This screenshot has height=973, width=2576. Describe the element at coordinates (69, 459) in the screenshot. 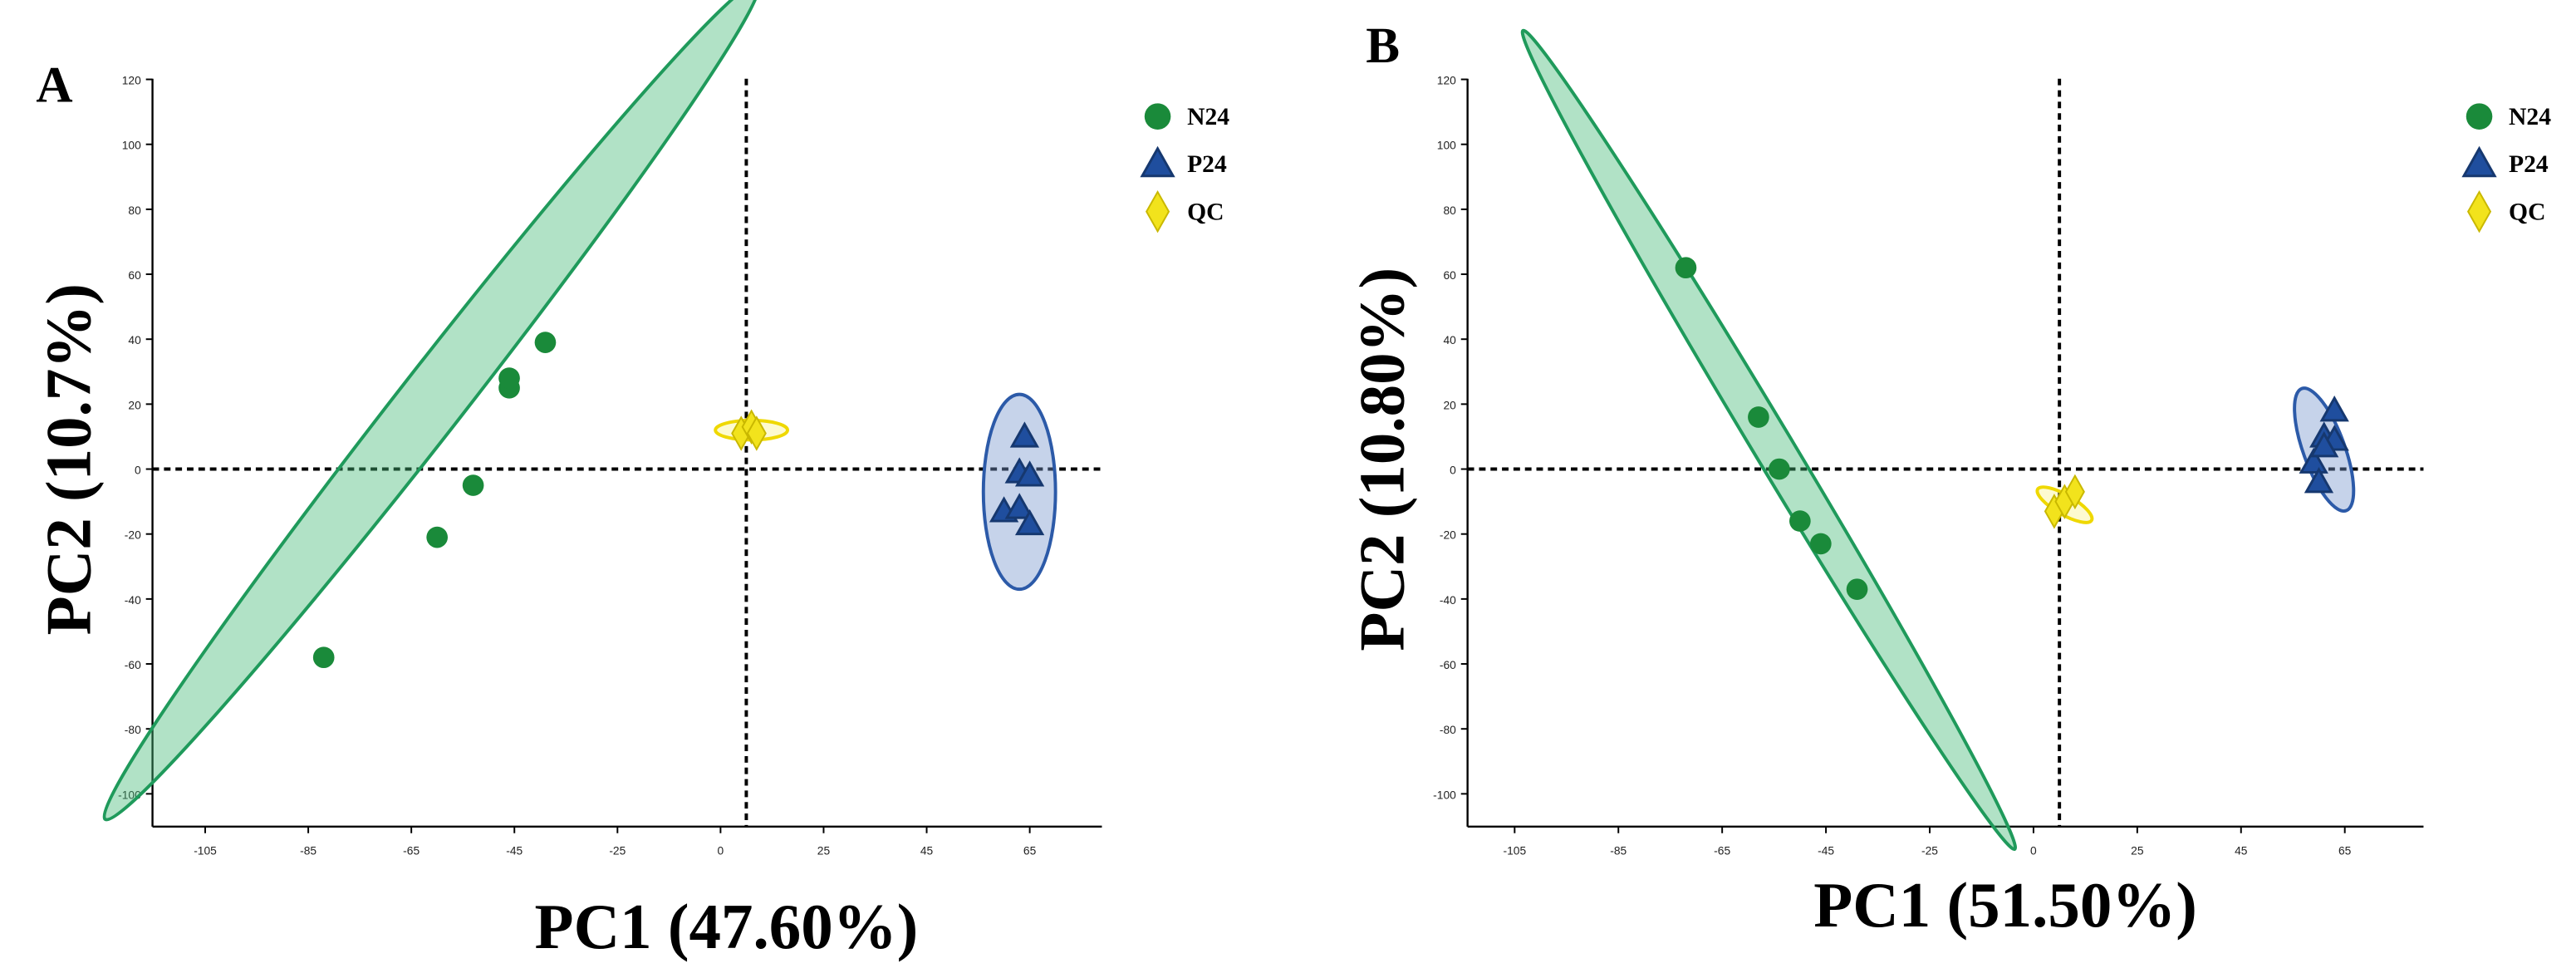

I see `y-axis-title: PC2 (10.7%)` at that location.